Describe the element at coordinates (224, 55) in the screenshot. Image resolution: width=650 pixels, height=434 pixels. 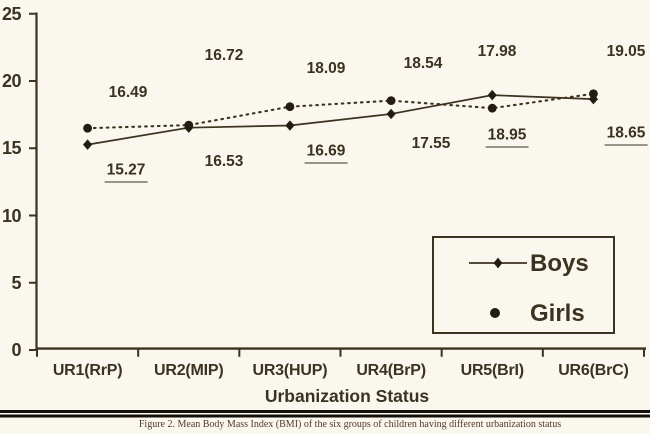
I see `girls-value-label: 16.72` at that location.